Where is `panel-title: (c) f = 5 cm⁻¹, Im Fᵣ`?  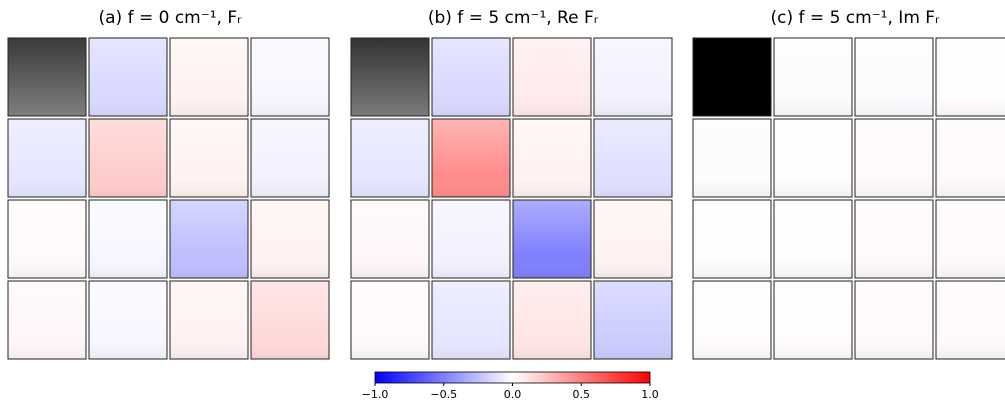
panel-title: (c) f = 5 cm⁻¹, Im Fᵣ is located at coordinates (856, 18).